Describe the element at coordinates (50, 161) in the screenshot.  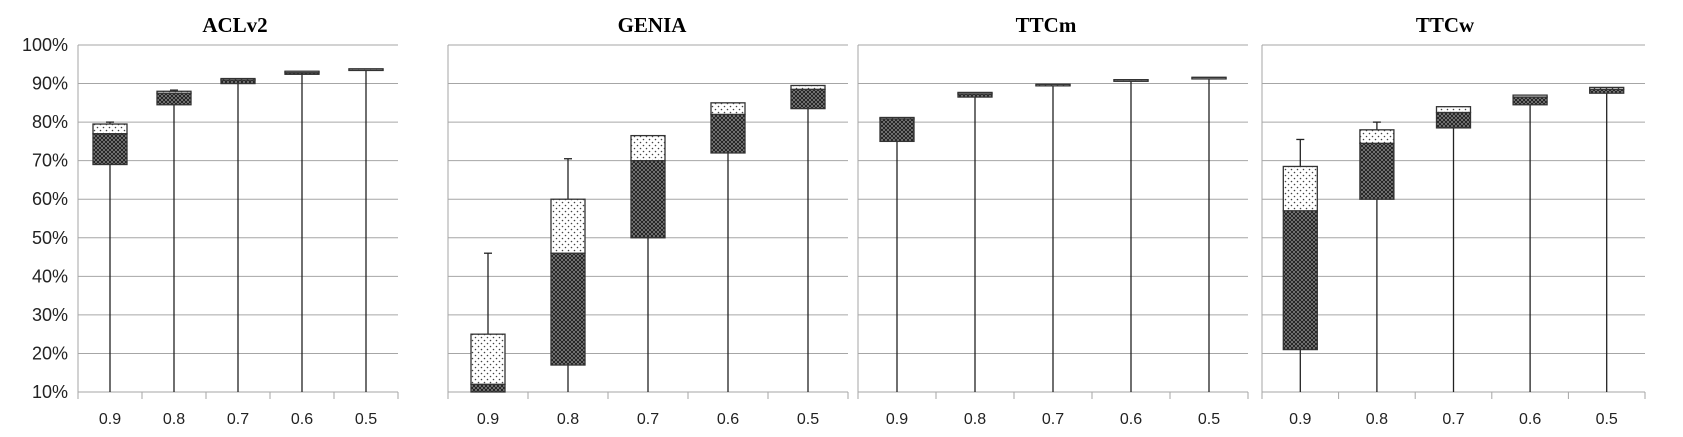
I see `y-tick-label: 70%` at that location.